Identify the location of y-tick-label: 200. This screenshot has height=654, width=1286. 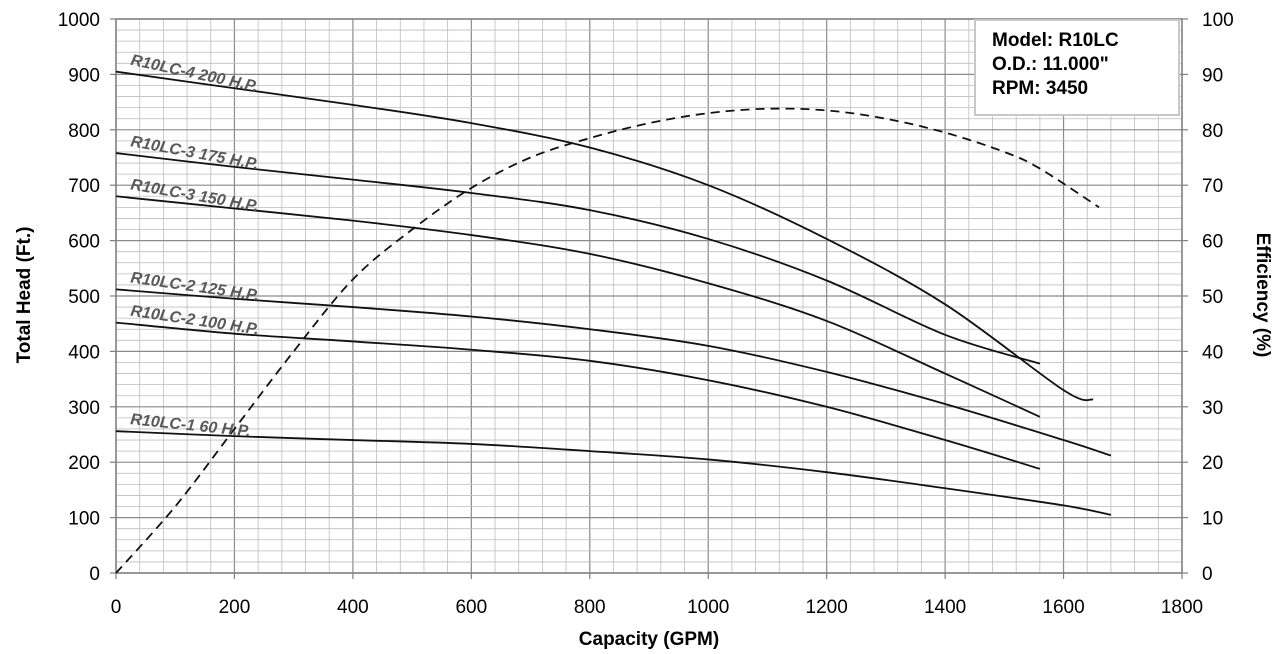
(84, 463).